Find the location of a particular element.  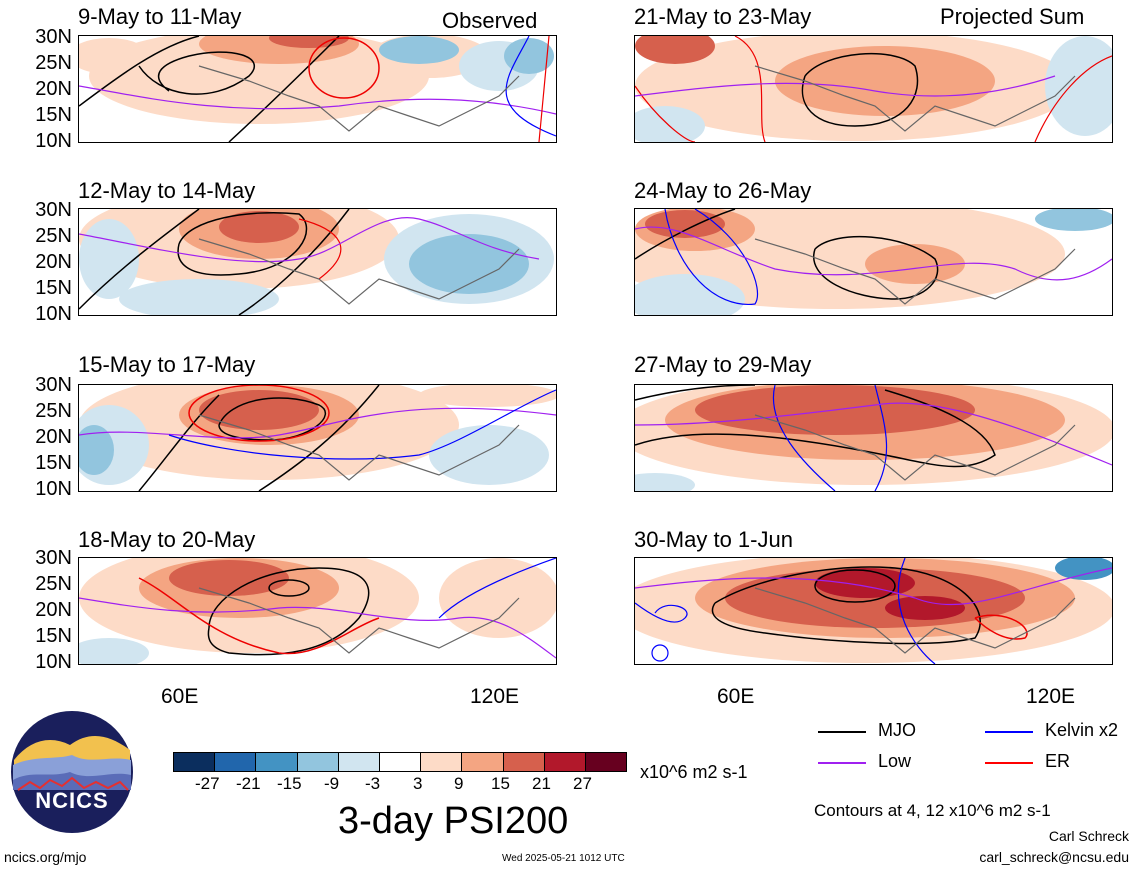

legend-label-mjo: MJO is located at coordinates (897, 730).